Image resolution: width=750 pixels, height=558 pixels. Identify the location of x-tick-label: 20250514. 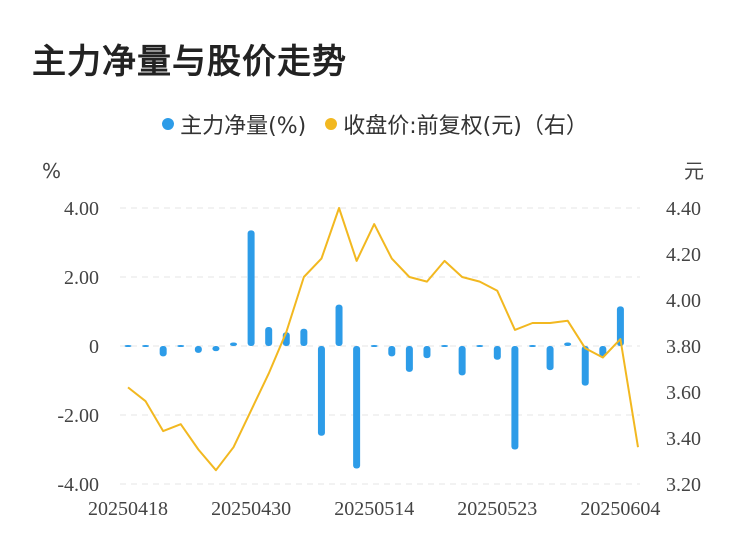
(374, 509).